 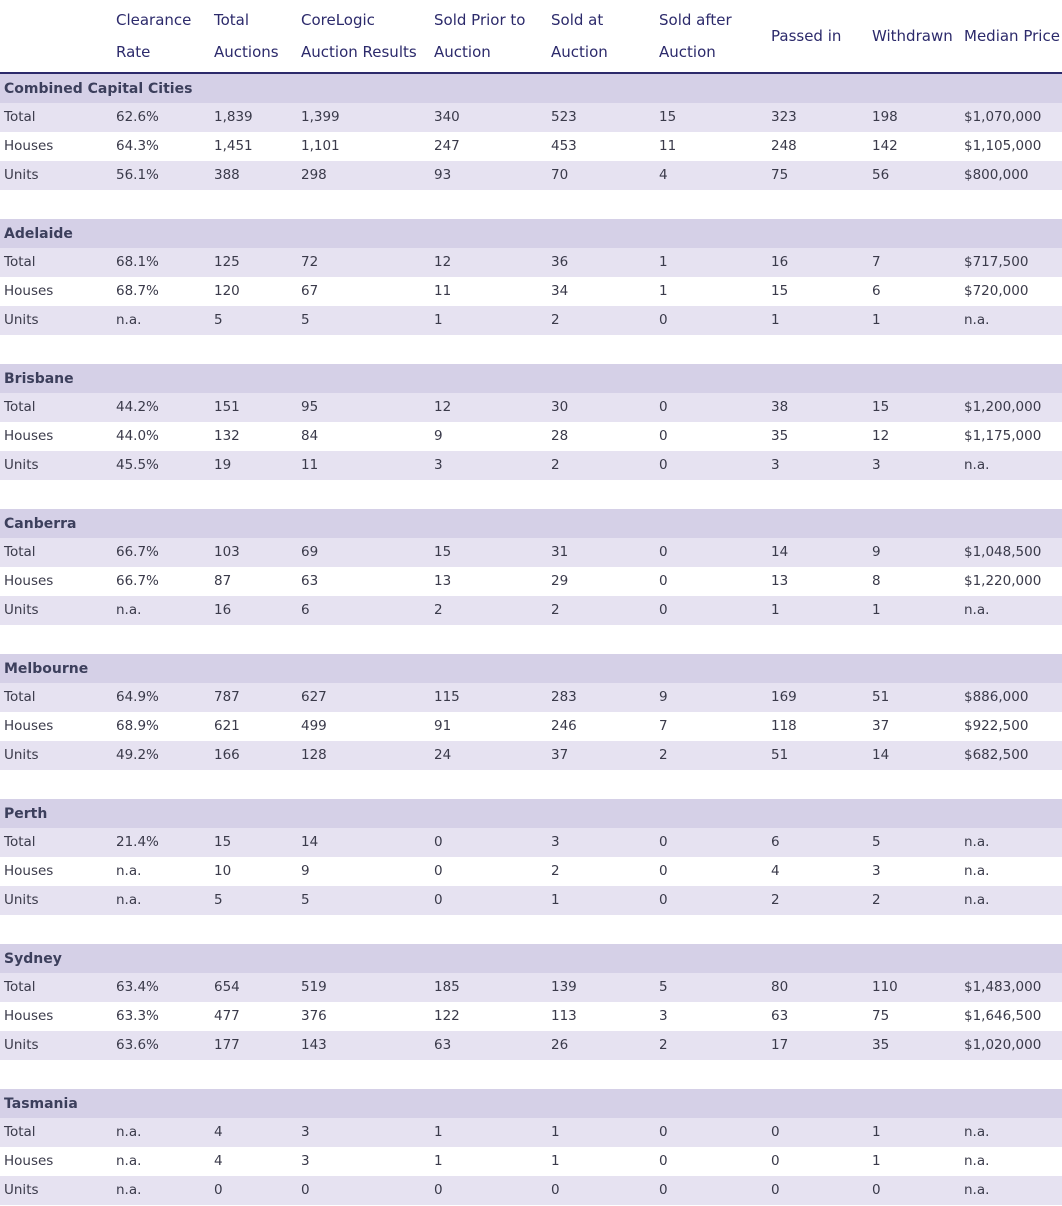 What do you see at coordinates (579, 36) in the screenshot?
I see `header-sold-at: Sold at Auction` at bounding box center [579, 36].